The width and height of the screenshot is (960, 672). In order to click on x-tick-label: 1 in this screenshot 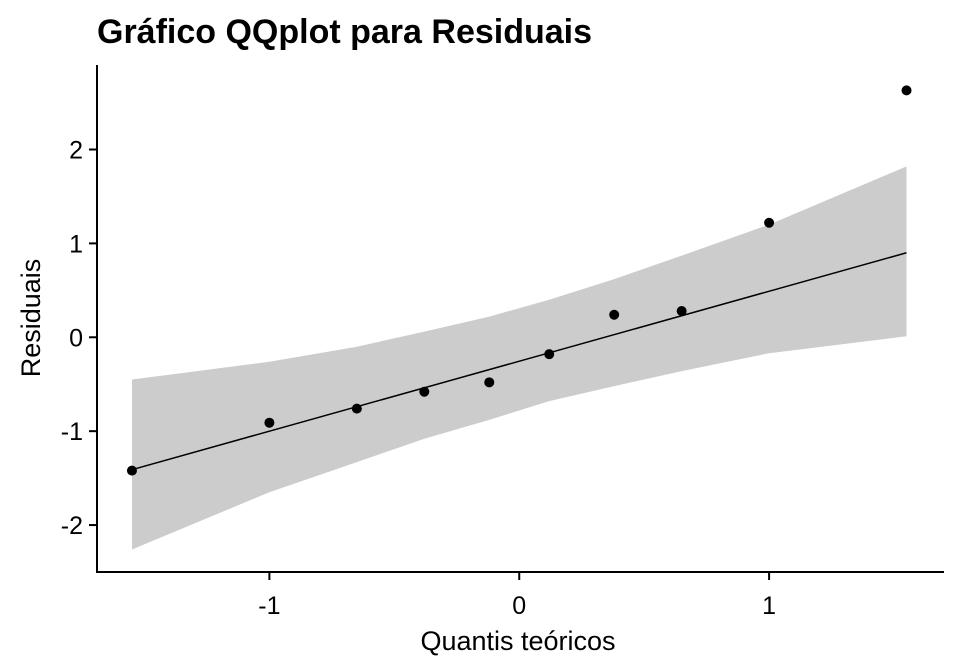, I will do `click(769, 606)`.